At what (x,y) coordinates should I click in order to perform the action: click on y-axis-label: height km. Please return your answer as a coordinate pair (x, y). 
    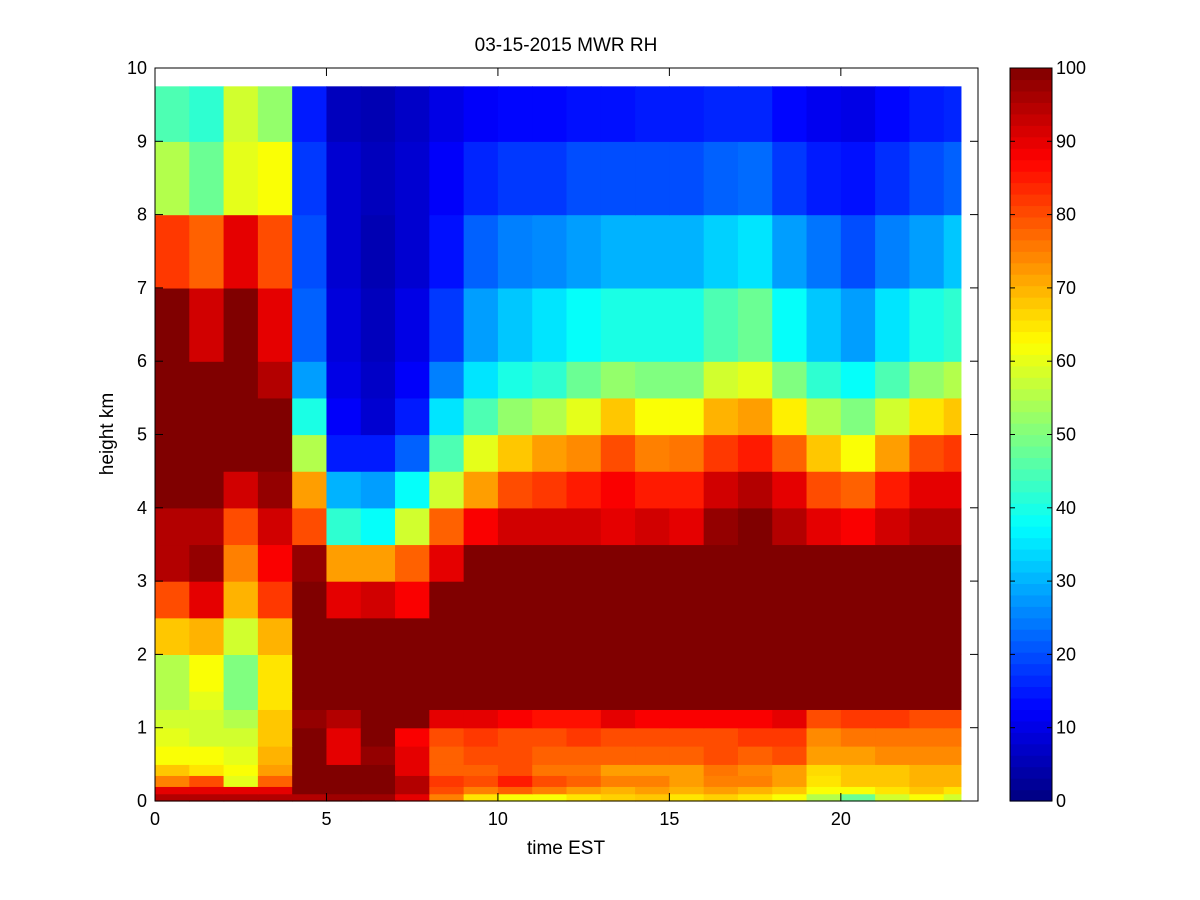
    Looking at the image, I should click on (107, 434).